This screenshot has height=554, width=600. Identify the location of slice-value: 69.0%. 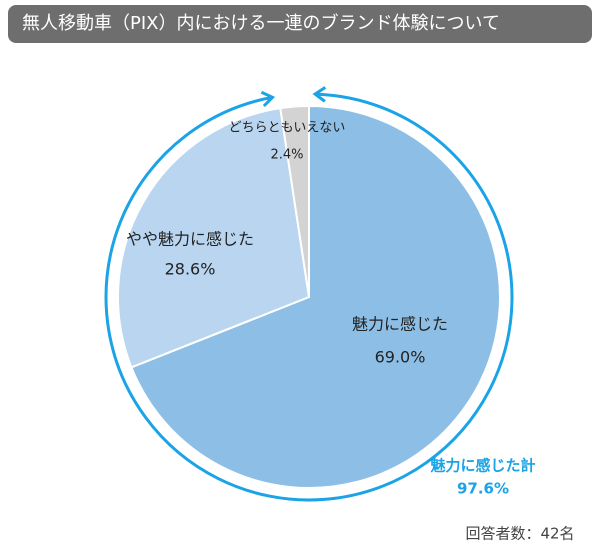
(400, 357).